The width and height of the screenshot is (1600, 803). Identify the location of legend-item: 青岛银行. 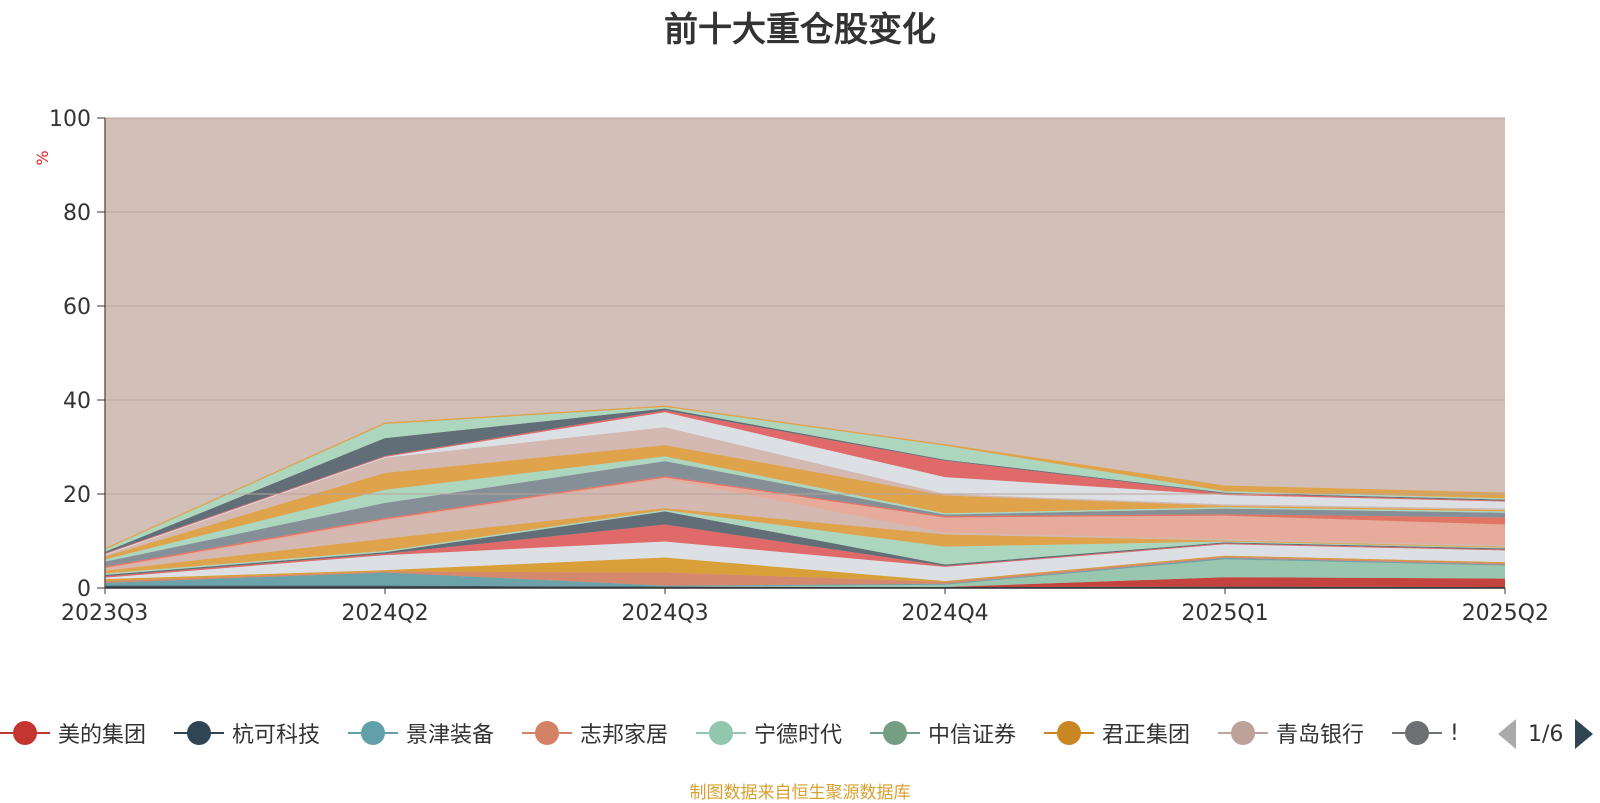
(1291, 733).